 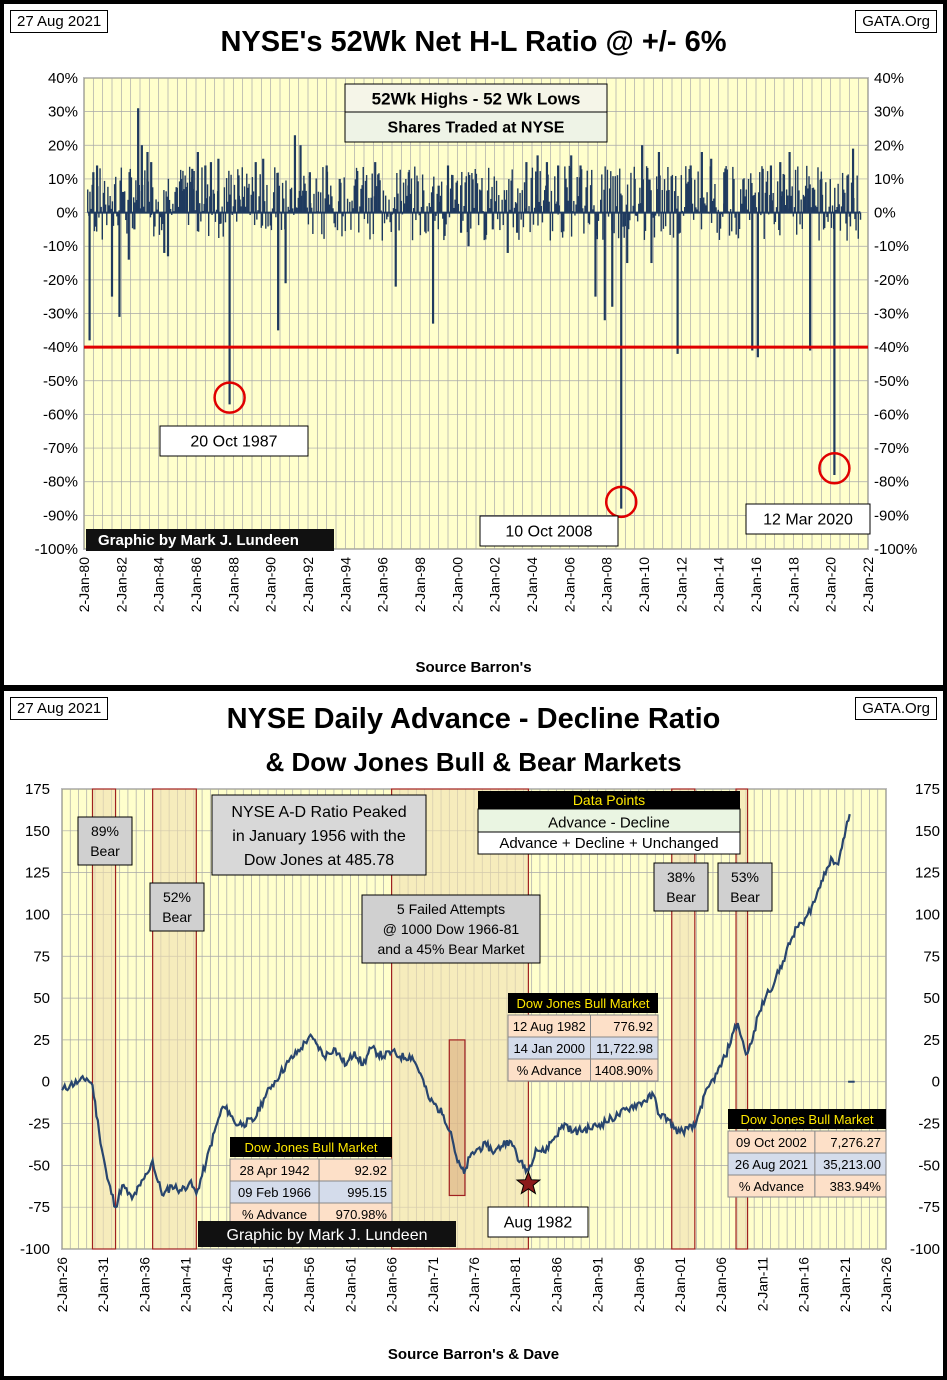 What do you see at coordinates (319, 835) in the screenshot?
I see `peak-note-box` at bounding box center [319, 835].